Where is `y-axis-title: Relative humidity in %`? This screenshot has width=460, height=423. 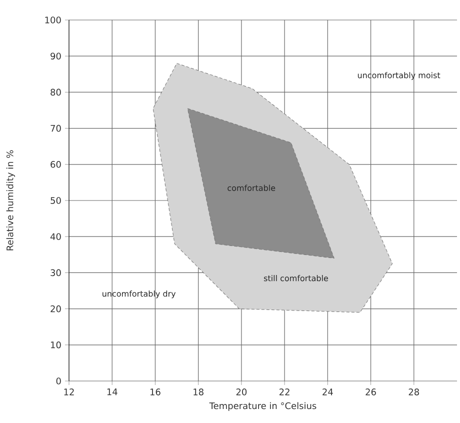
y-axis-title: Relative humidity in % is located at coordinates (11, 200).